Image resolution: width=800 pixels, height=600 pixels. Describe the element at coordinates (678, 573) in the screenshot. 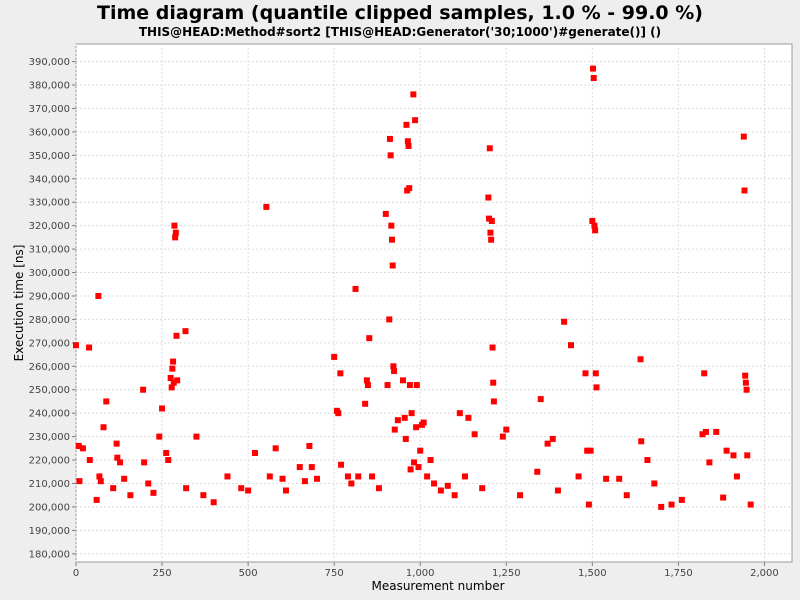

I see `x-tick-label: 1,750` at that location.